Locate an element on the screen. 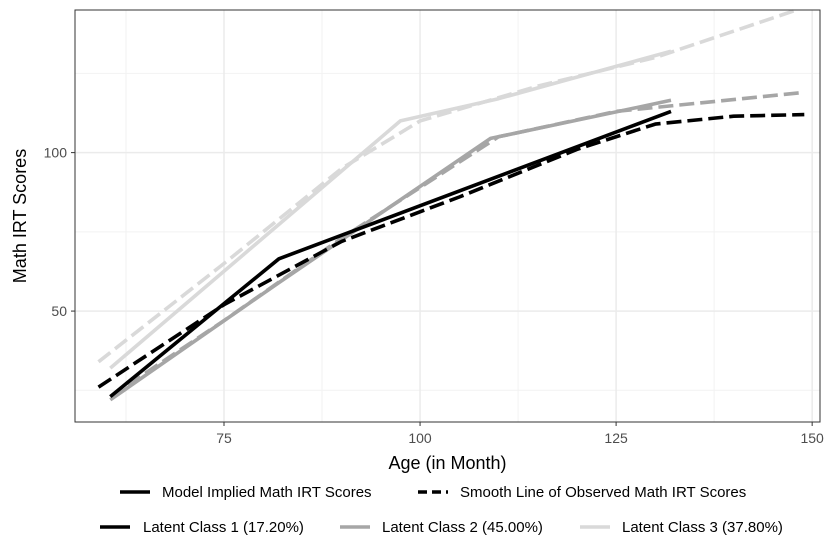 This screenshot has height=554, width=830. x-tick-label: 75 is located at coordinates (224, 438).